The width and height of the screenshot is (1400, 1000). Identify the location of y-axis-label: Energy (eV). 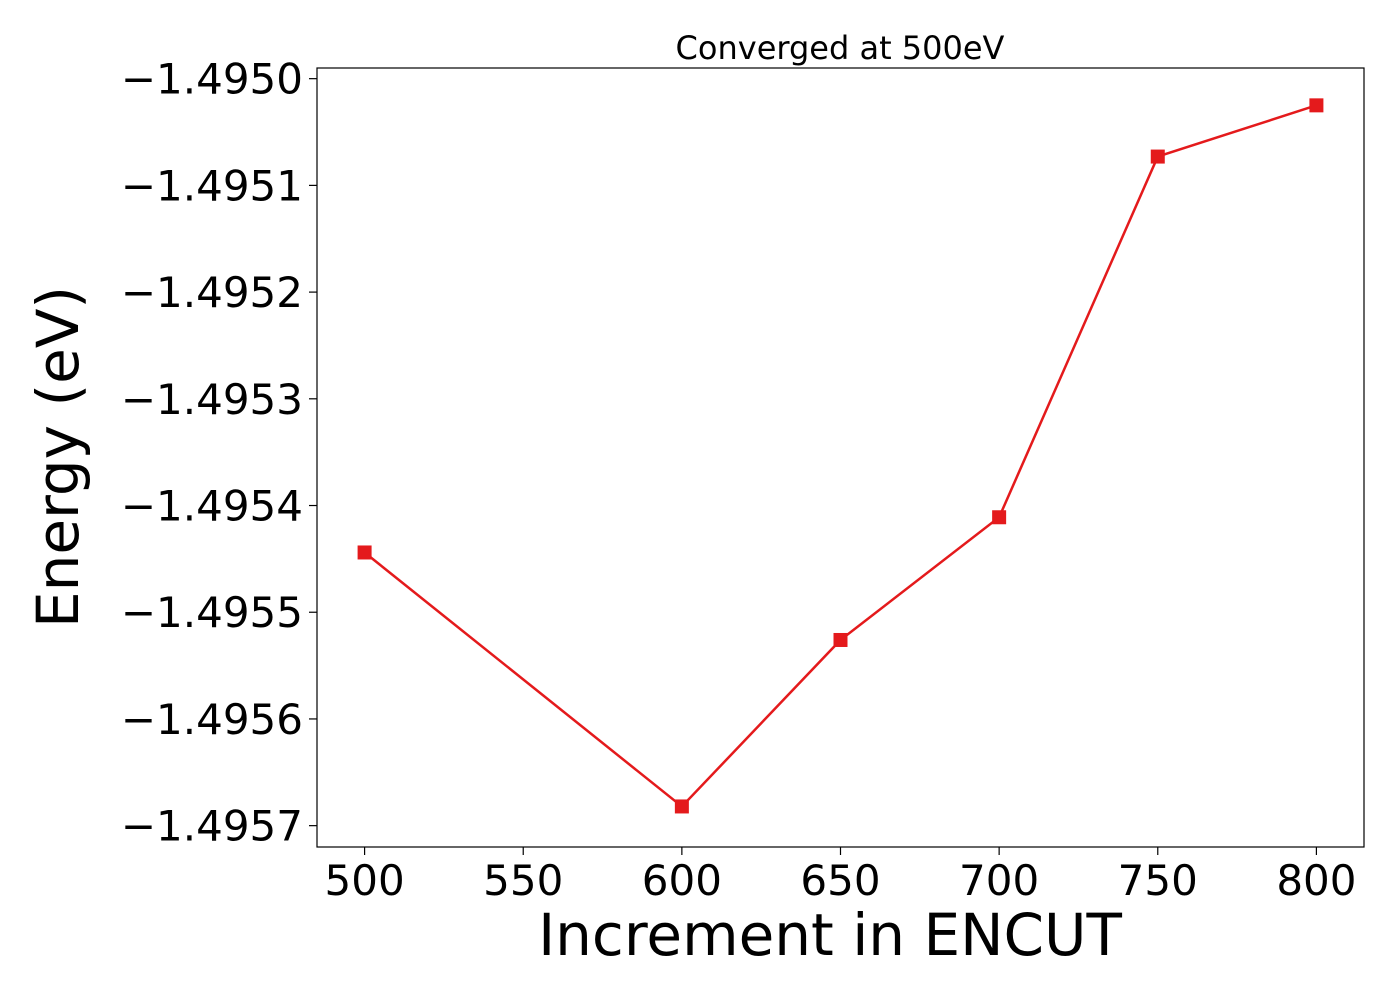
(58, 457).